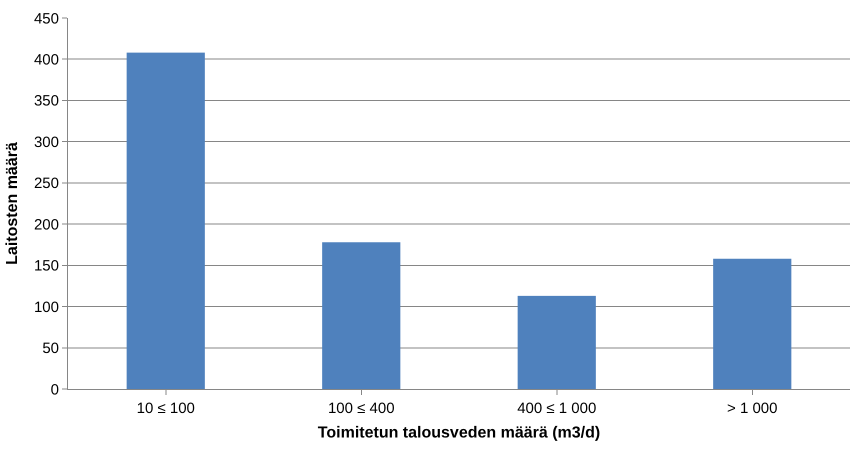 The height and width of the screenshot is (463, 861). I want to click on x-tick-label: > 1 000, so click(752, 408).